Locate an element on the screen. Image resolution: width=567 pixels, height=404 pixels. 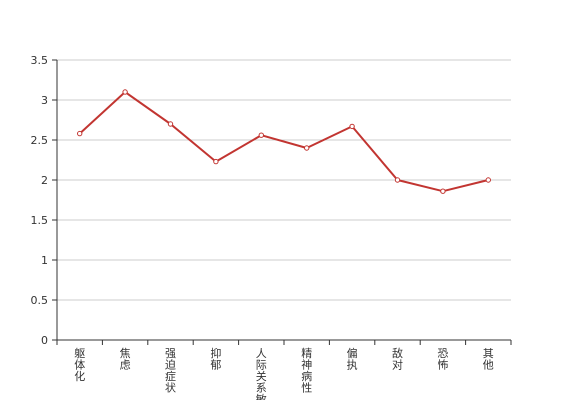
y-tick-label: 3 is located at coordinates (44, 100).